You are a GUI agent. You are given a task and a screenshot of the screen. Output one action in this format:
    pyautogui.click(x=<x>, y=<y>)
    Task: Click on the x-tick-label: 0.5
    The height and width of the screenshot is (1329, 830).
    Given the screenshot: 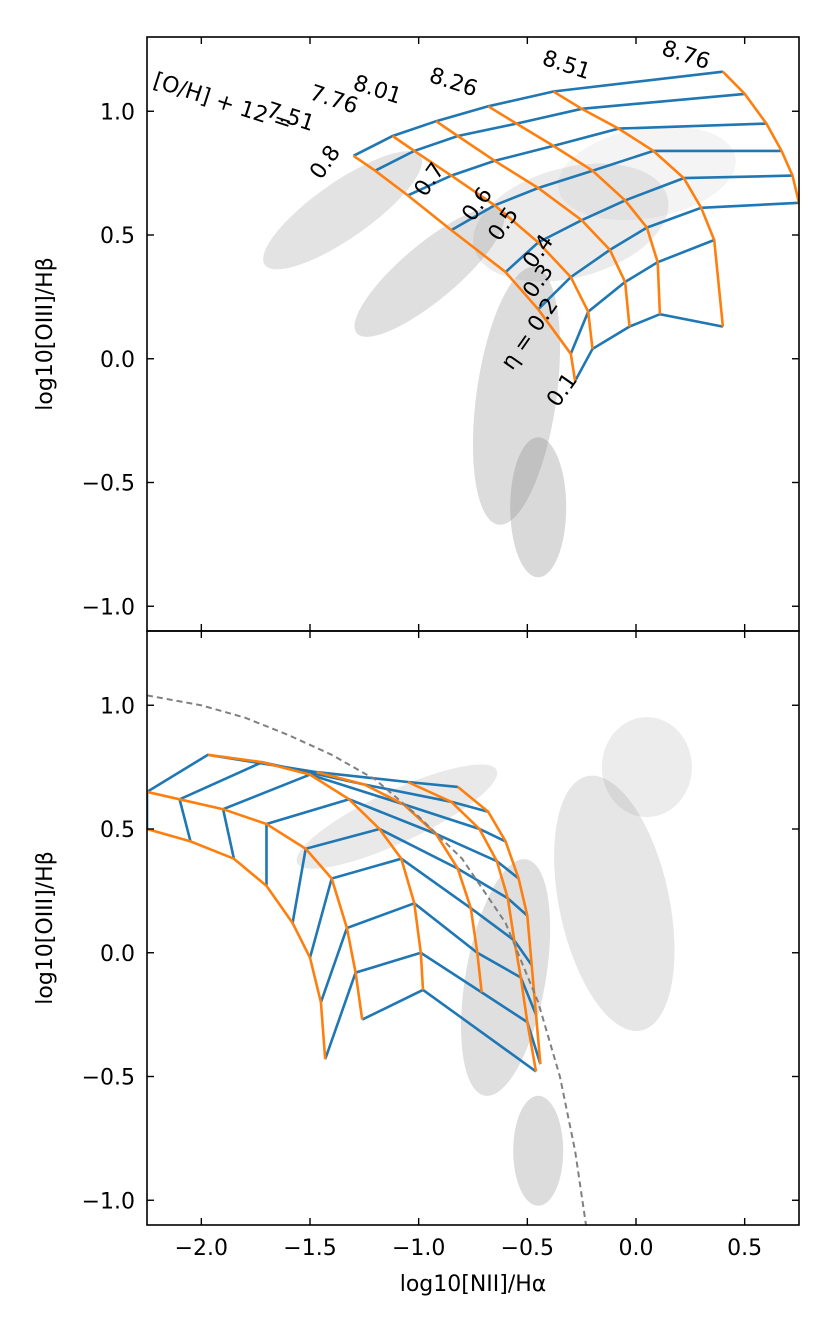 What is the action you would take?
    pyautogui.click(x=744, y=1248)
    